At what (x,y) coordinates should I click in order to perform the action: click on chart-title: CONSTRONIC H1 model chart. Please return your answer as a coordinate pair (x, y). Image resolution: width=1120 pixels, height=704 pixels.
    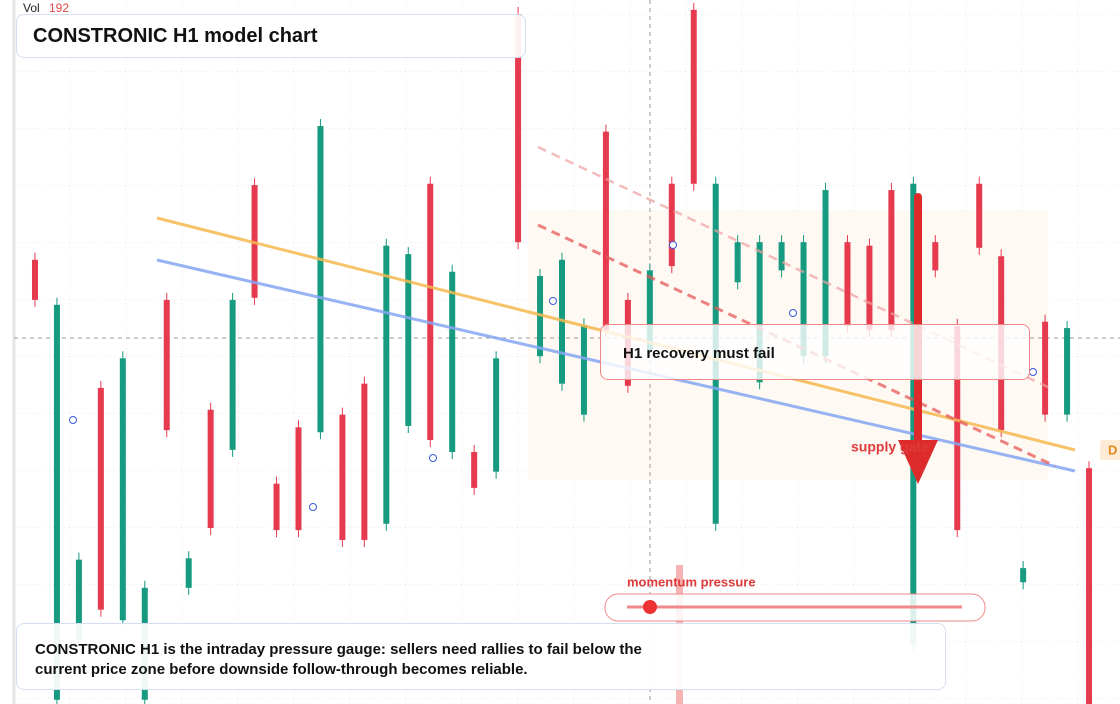
    Looking at the image, I should click on (271, 36).